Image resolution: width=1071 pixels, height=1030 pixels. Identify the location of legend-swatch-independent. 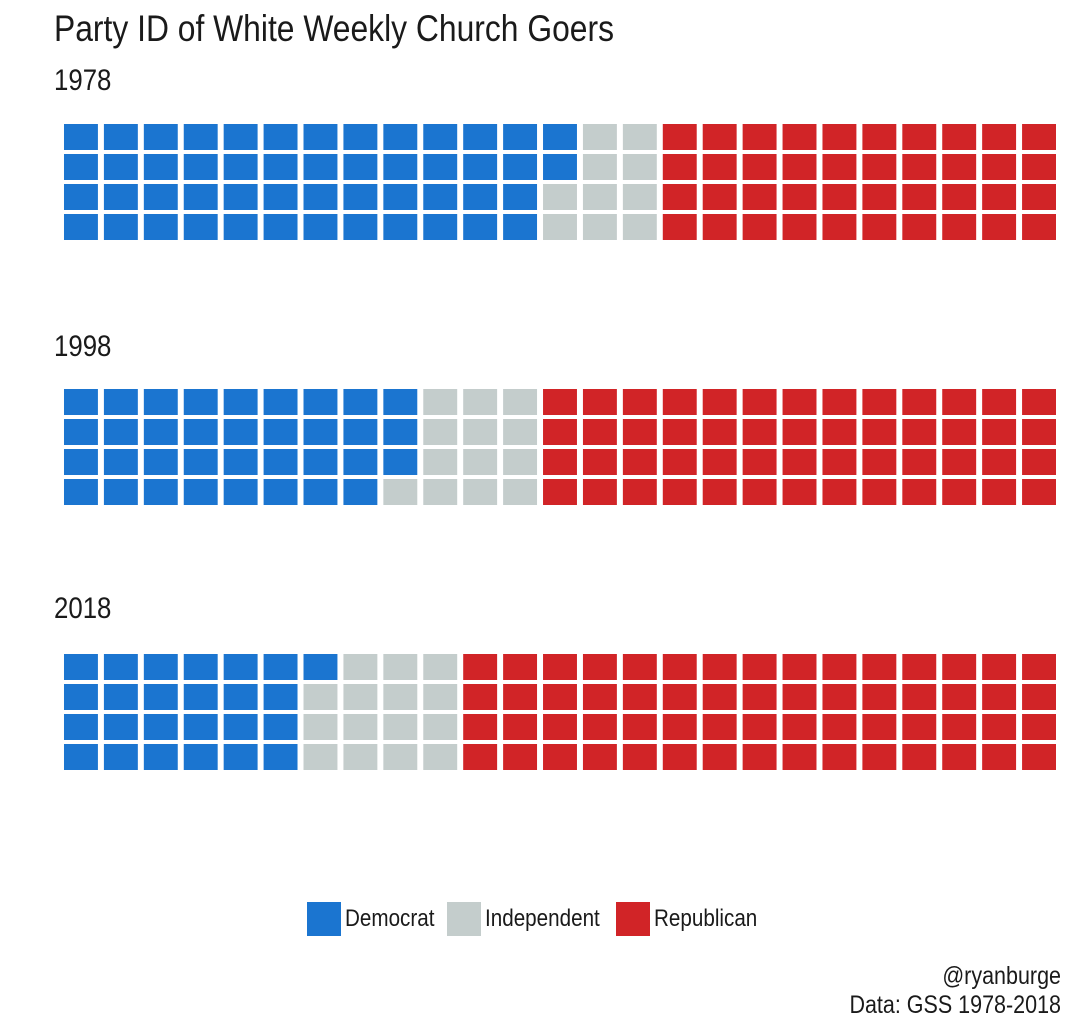
(463, 919).